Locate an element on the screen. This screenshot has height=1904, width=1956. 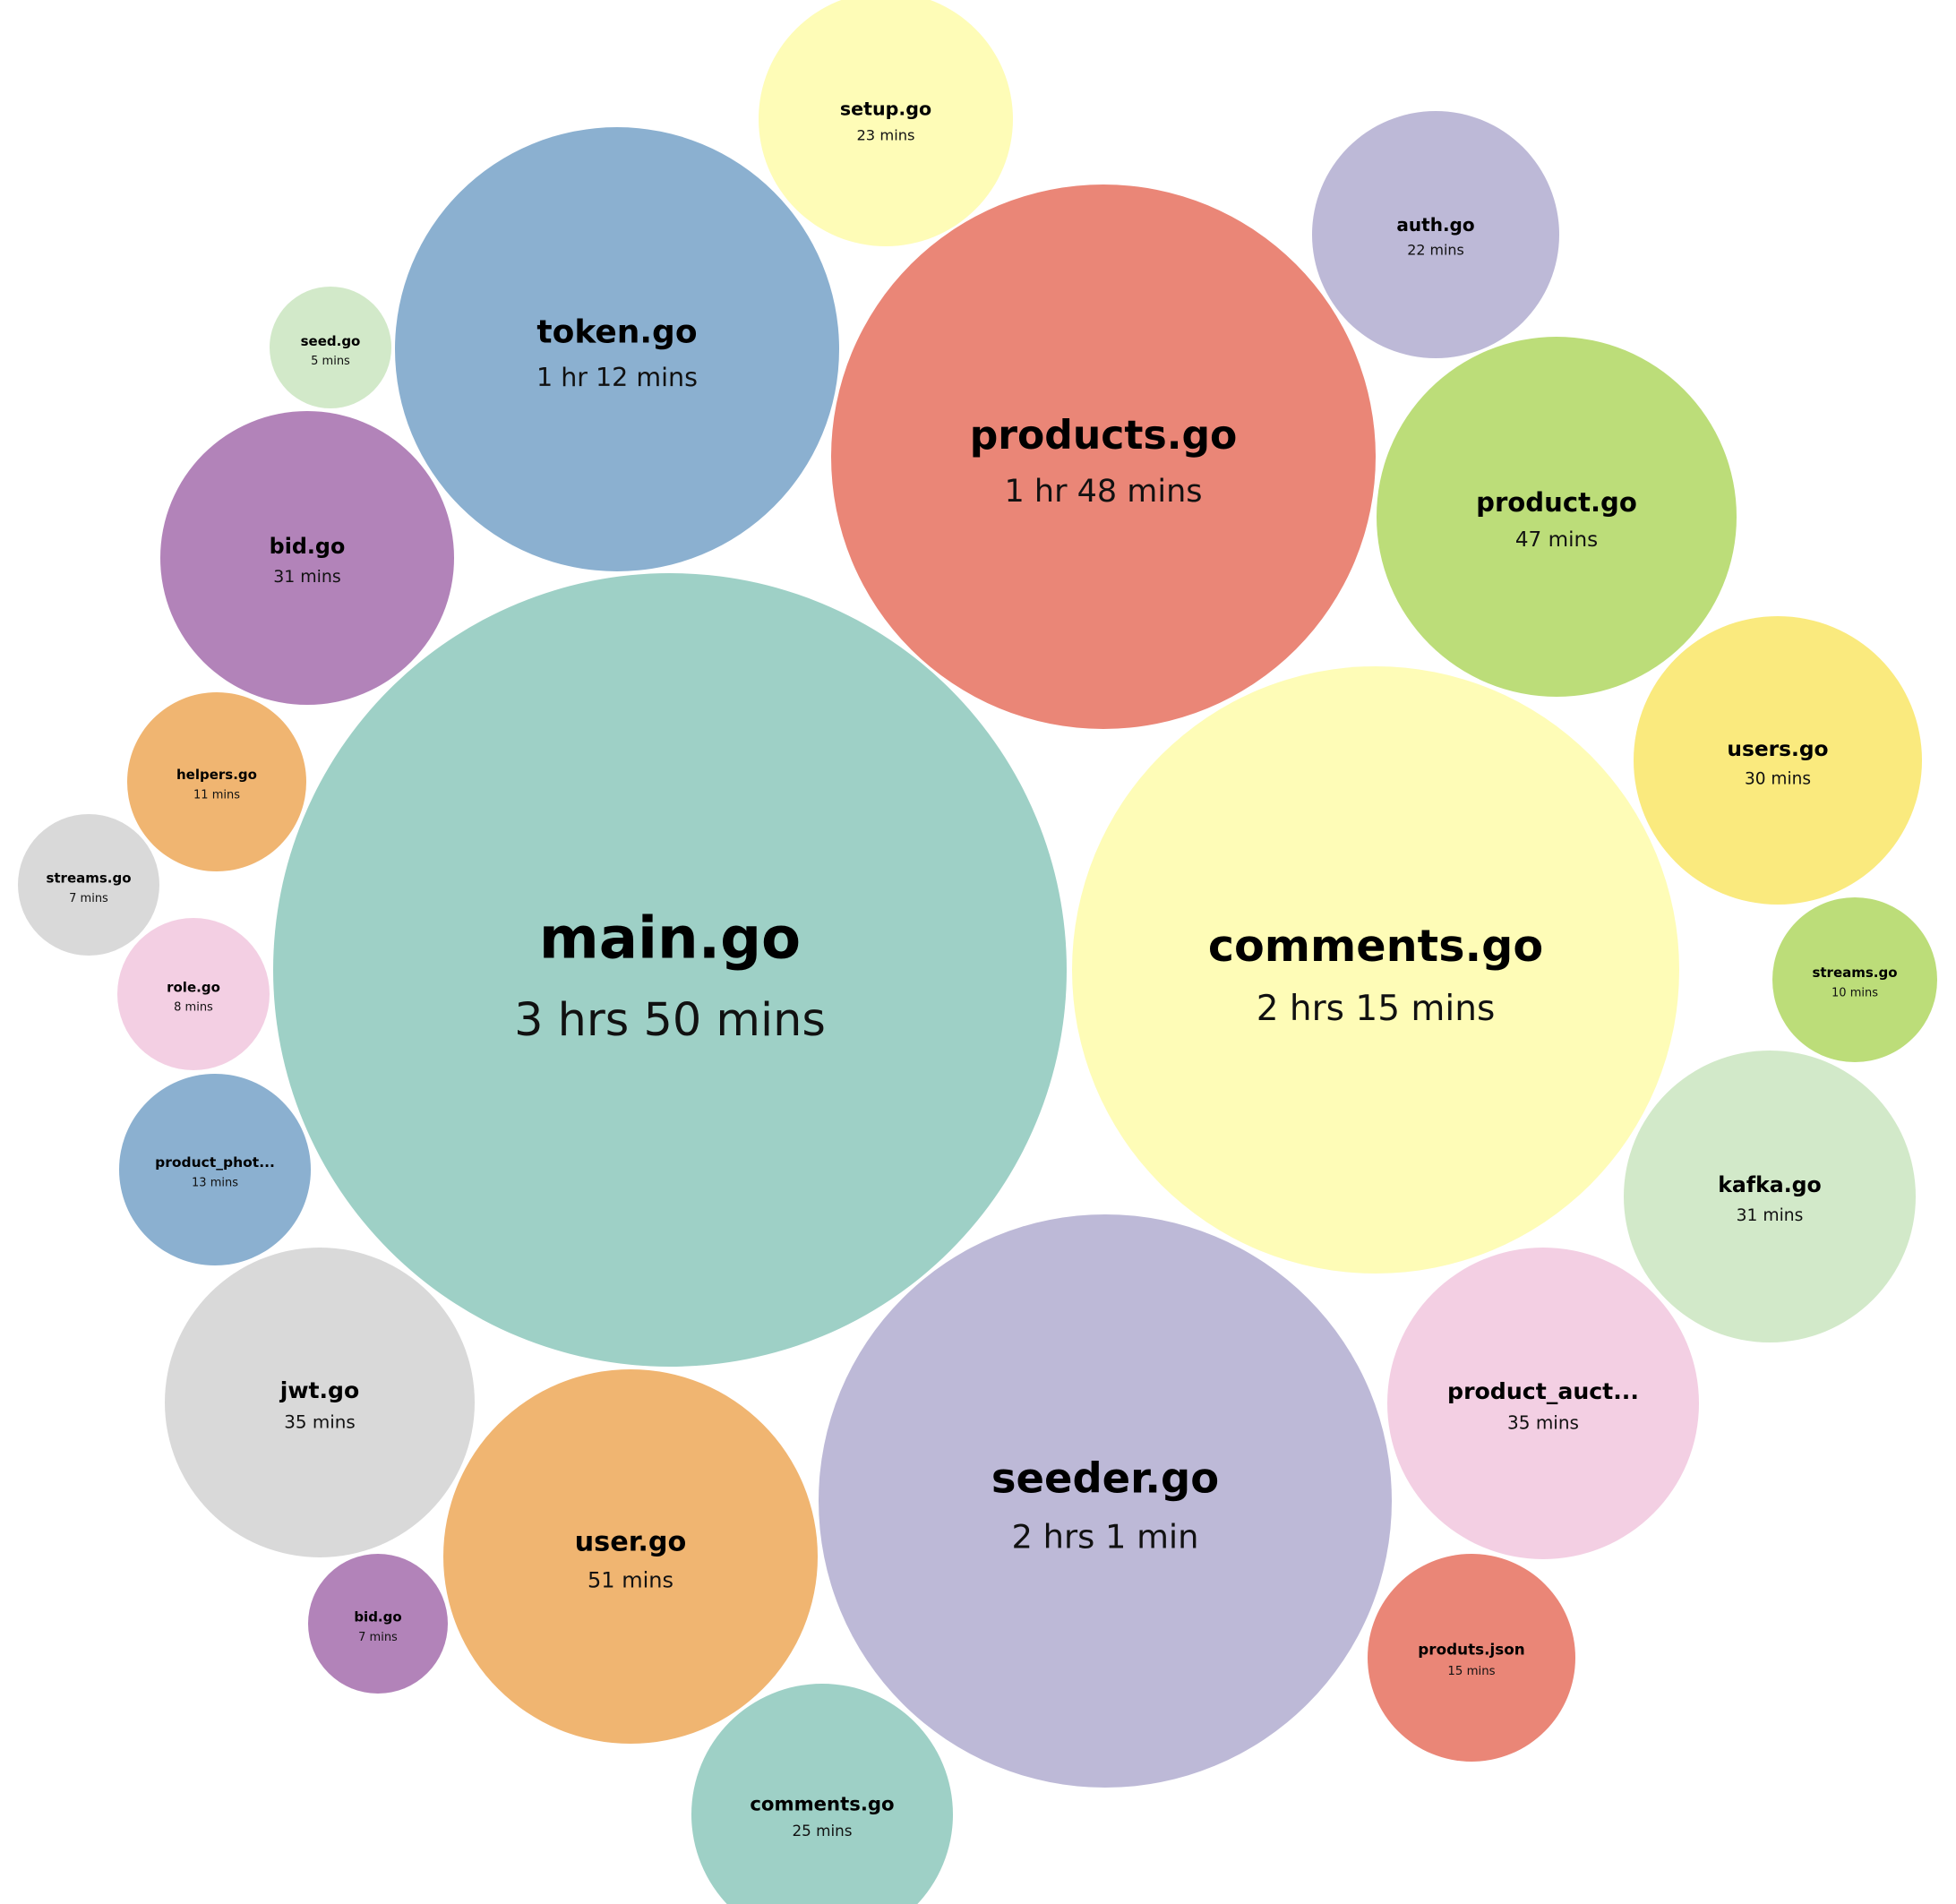
bubble-label-main-go-0: main.go is located at coordinates (670, 939).